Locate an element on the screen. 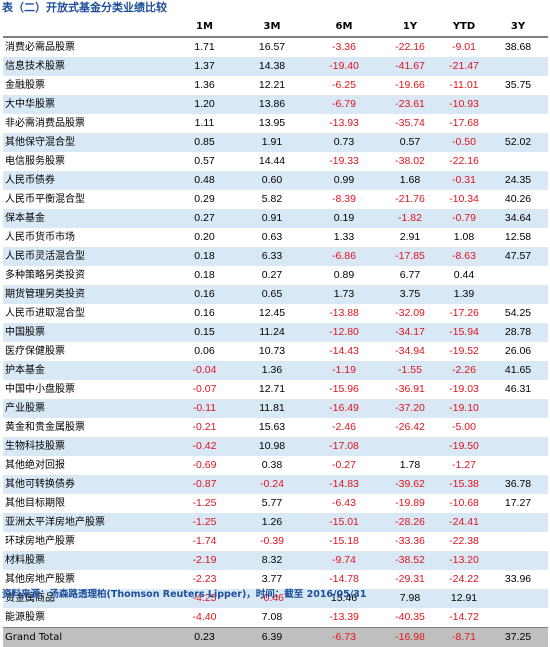 The width and height of the screenshot is (550, 647). return-ytd-cell: -17.68 is located at coordinates (464, 123).